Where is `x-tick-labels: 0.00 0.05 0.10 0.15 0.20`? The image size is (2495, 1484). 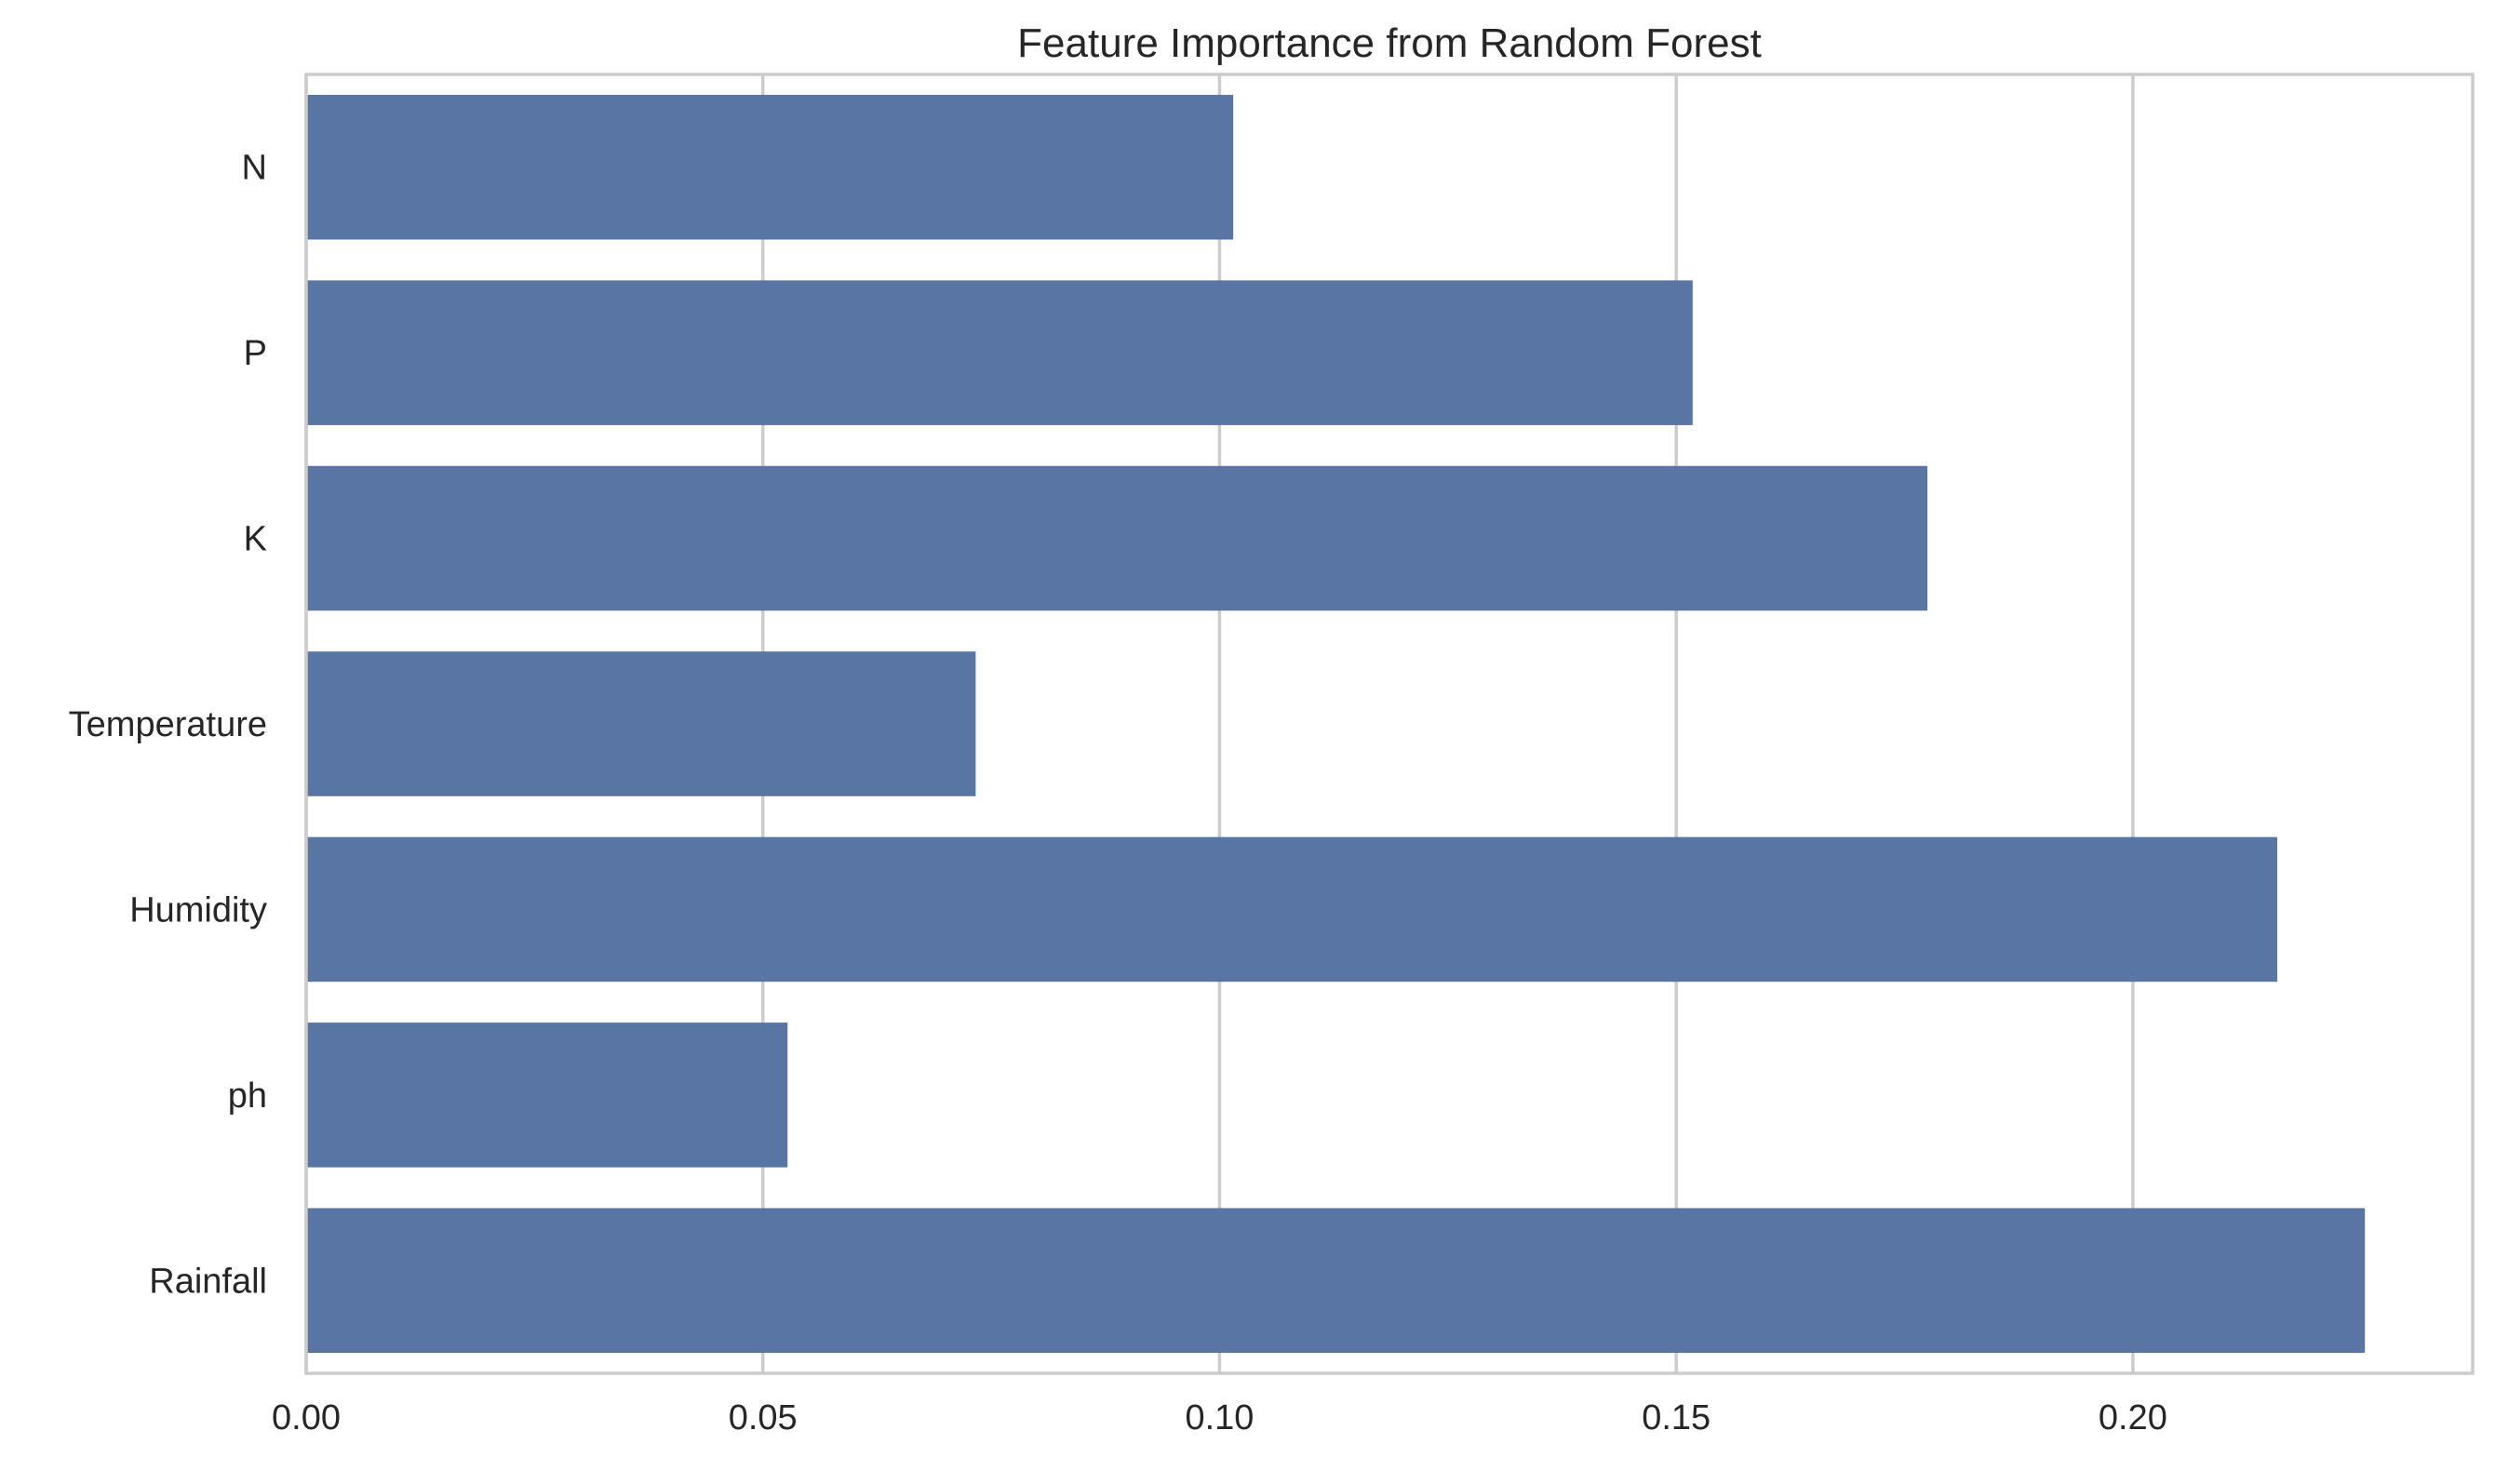
x-tick-labels: 0.00 0.05 0.10 0.15 0.20 is located at coordinates (1219, 1417).